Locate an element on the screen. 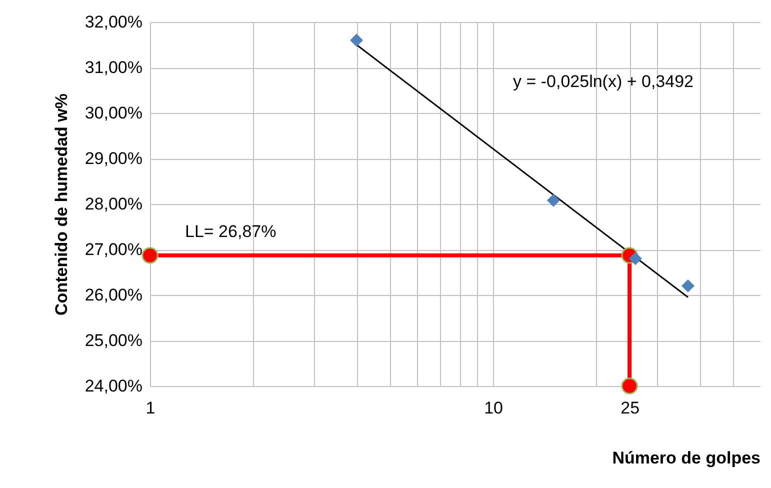  y-tick-label: 31,00% is located at coordinates (113, 67).